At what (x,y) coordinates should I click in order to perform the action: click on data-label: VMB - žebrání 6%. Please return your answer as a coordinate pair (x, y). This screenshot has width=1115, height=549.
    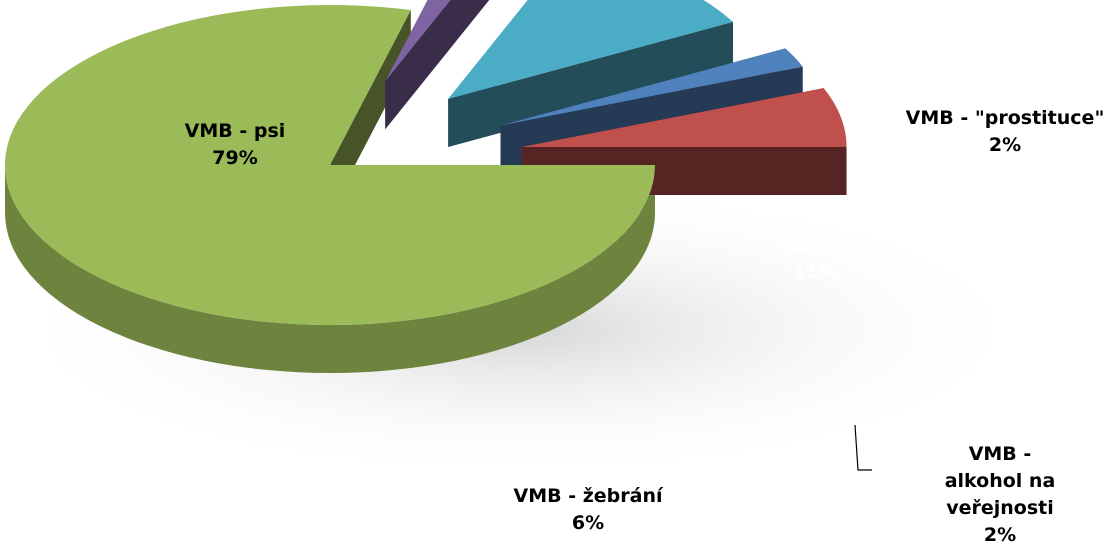
    Looking at the image, I should click on (588, 510).